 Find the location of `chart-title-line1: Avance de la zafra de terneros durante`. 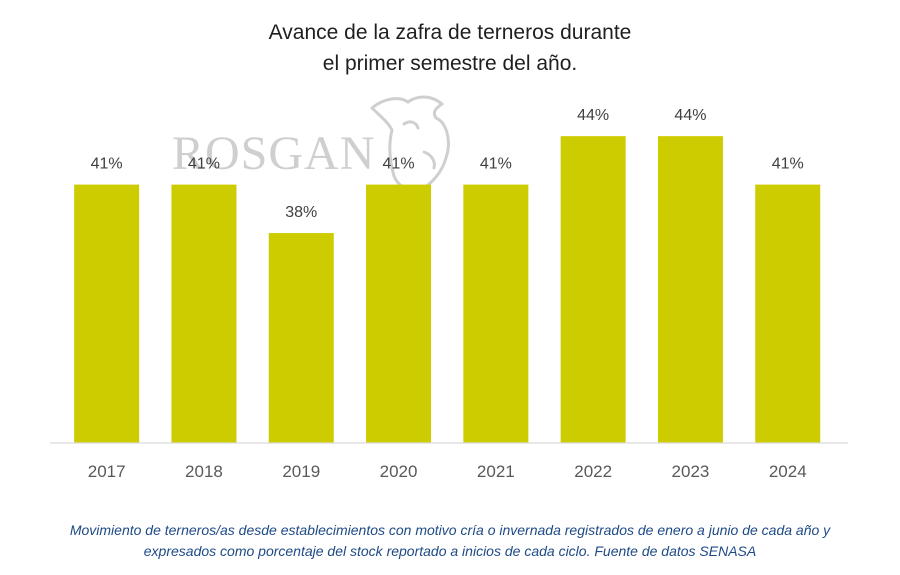

chart-title-line1: Avance de la zafra de terneros durante is located at coordinates (450, 32).